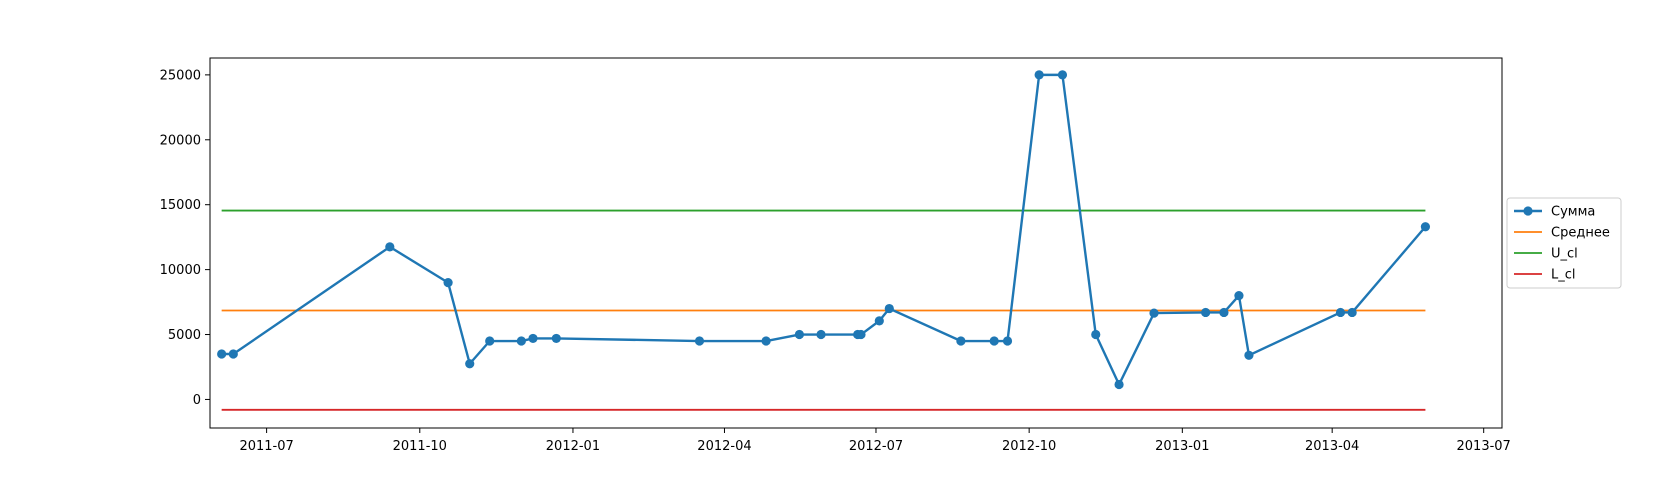  What do you see at coordinates (420, 446) in the screenshot?
I see `x-tick-label: 2011-10` at bounding box center [420, 446].